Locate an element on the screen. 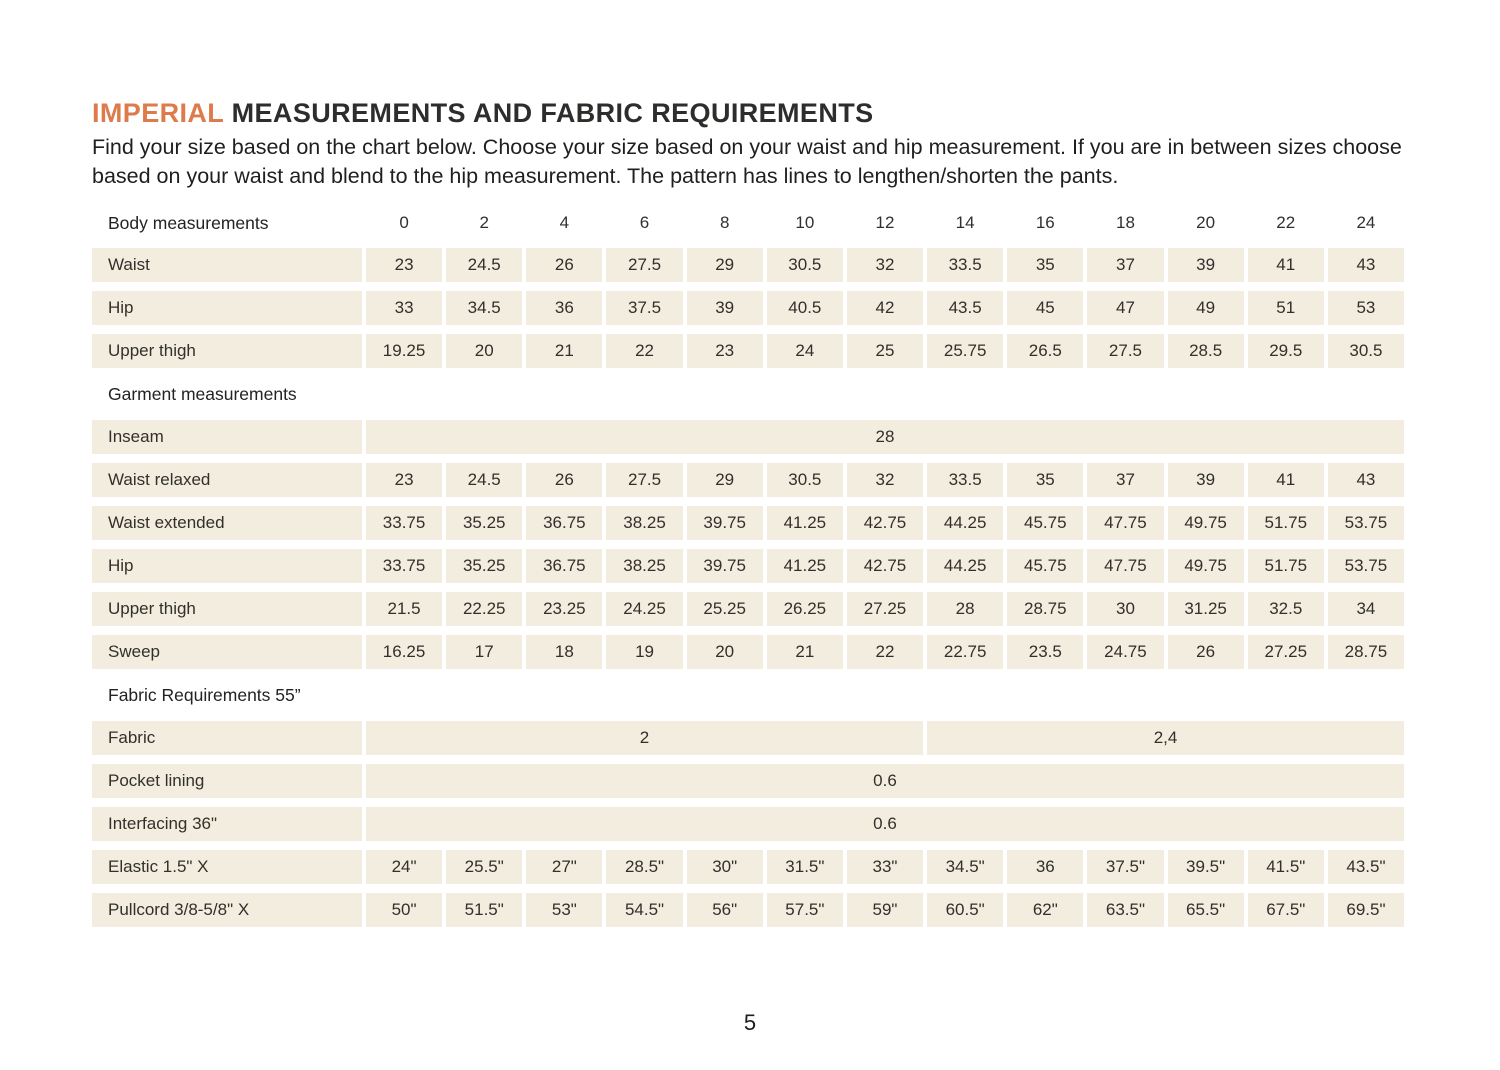 The width and height of the screenshot is (1500, 1070). section-heading-label: Garment measurements is located at coordinates (202, 393).